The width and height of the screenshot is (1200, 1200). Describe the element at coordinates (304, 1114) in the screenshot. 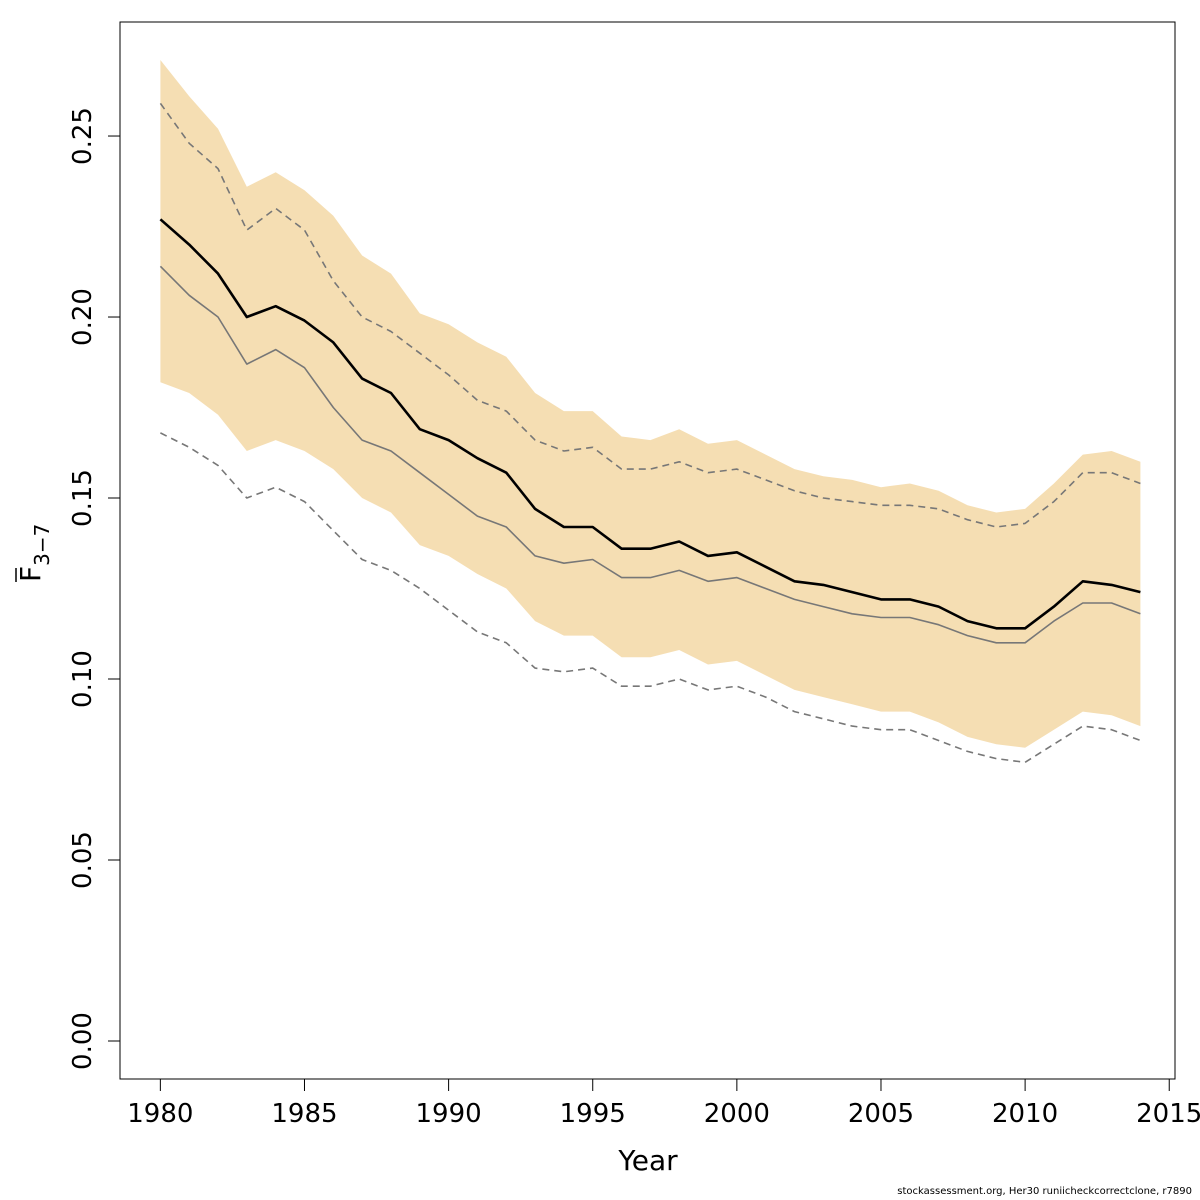

I see `x-tick-label: 1985` at that location.